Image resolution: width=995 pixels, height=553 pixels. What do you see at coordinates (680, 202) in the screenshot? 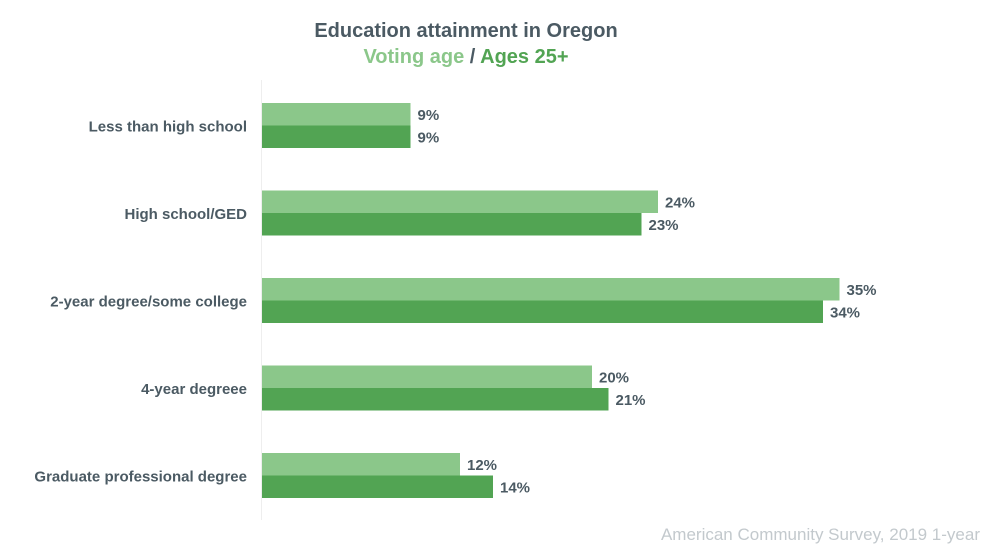
I see `data-label: 24%` at bounding box center [680, 202].